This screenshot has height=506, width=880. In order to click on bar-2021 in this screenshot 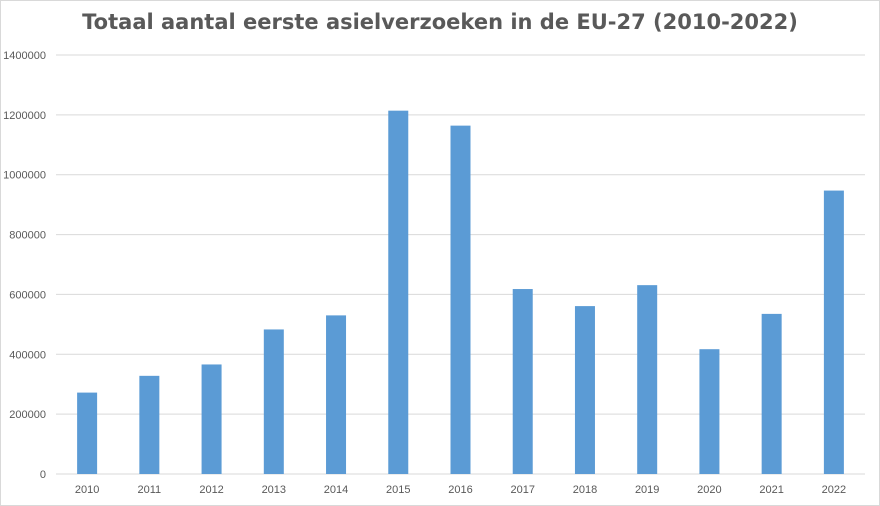, I will do `click(771, 393)`.